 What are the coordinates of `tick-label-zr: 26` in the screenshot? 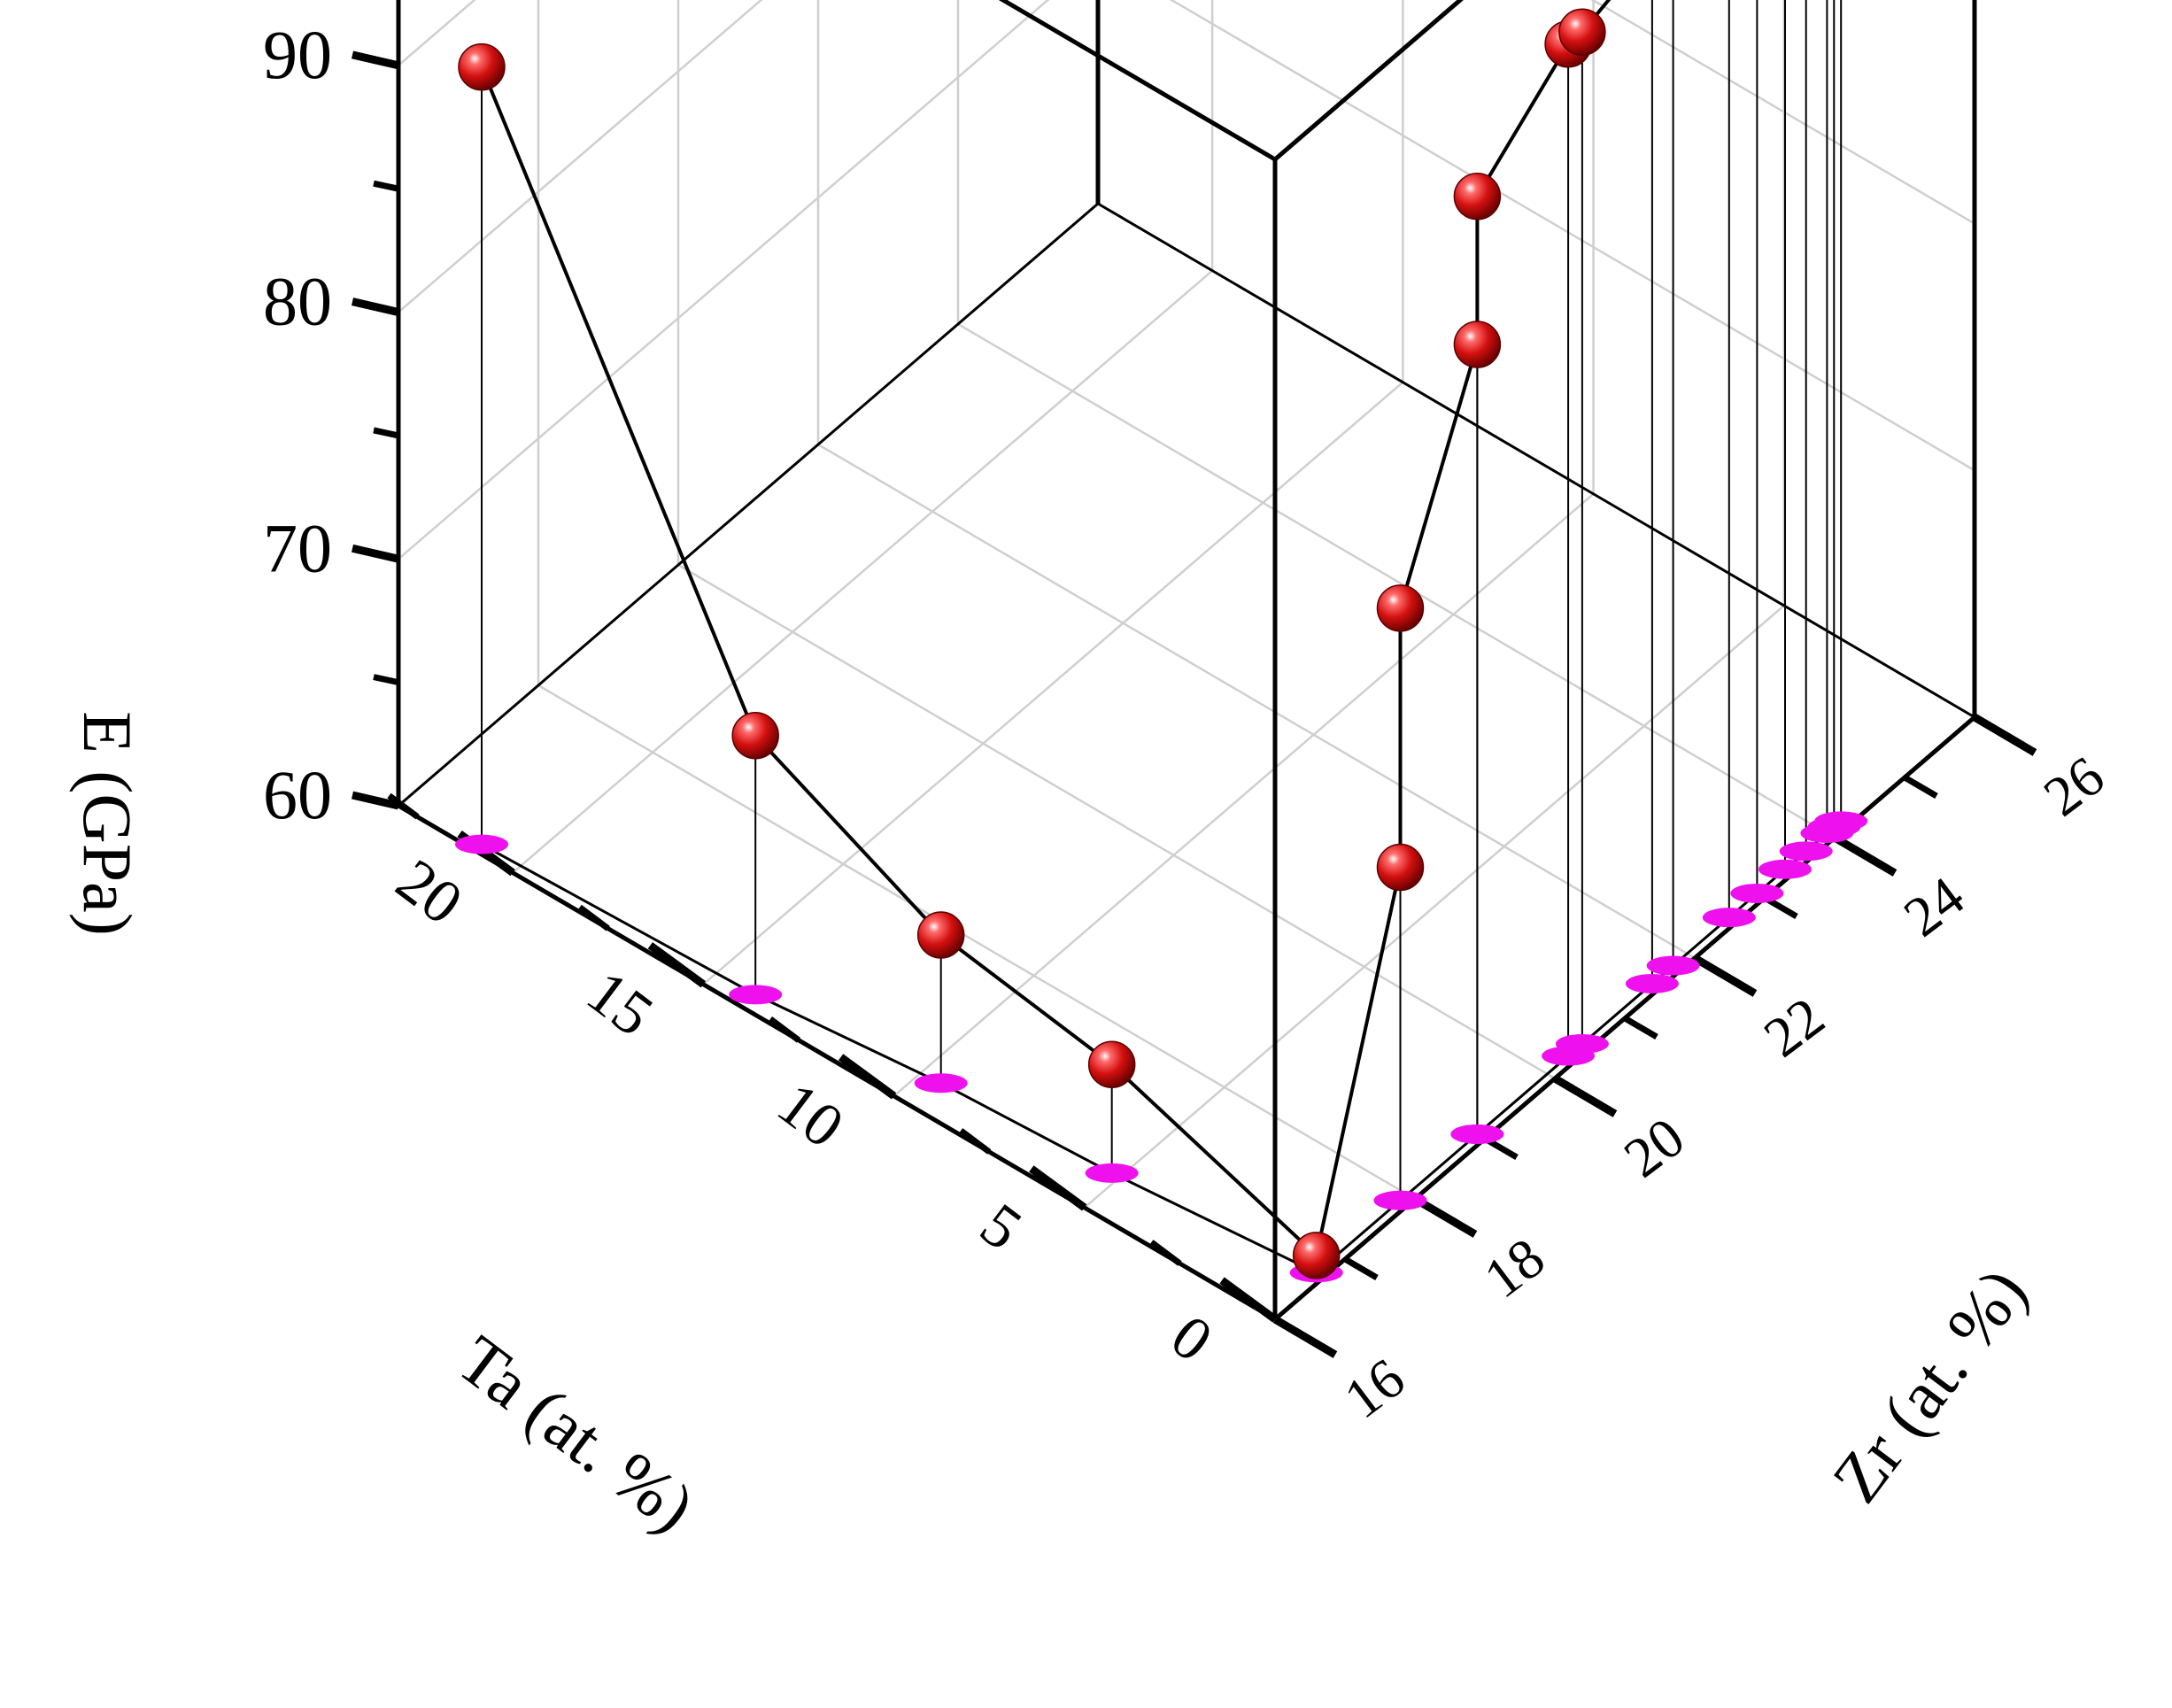 It's located at (2073, 786).